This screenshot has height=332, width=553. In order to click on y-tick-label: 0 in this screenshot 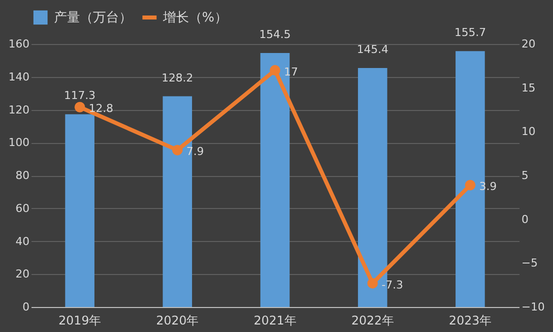, I will do `click(26, 307)`.